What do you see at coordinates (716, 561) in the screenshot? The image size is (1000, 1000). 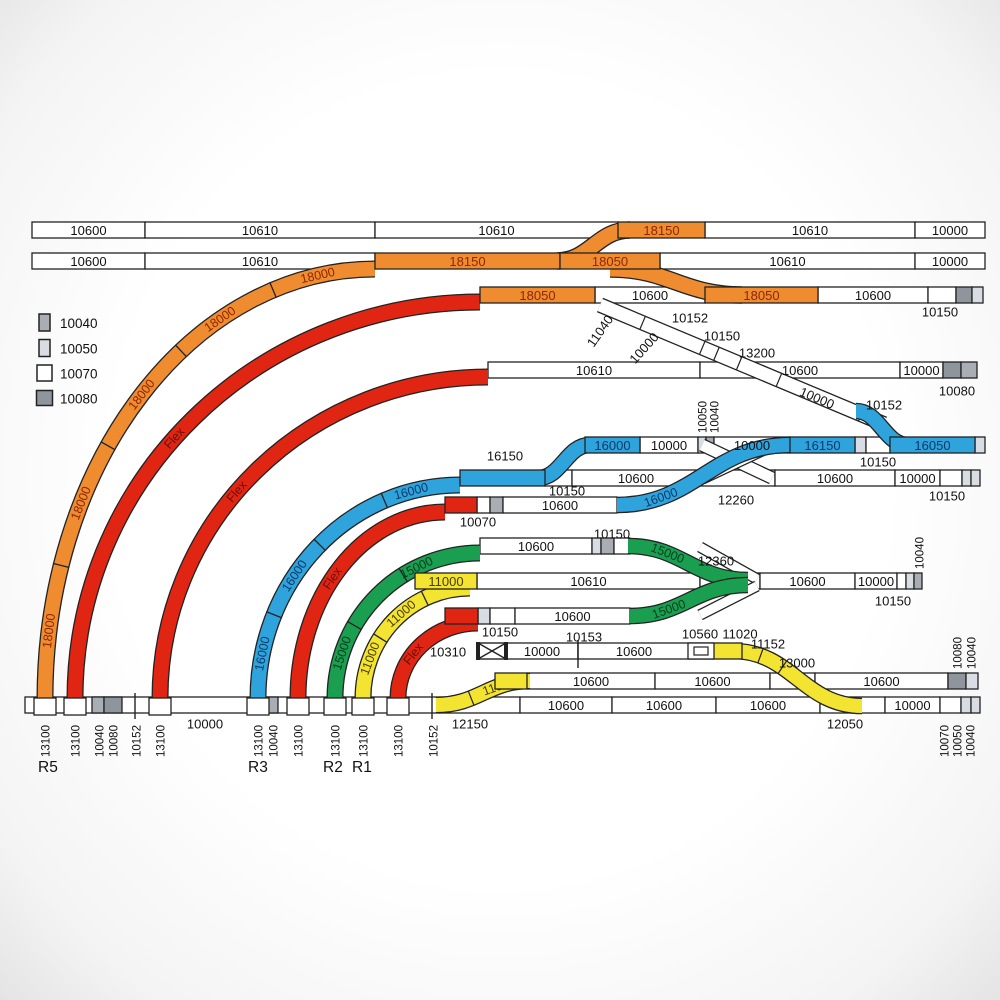 I see `part-label: 12360` at bounding box center [716, 561].